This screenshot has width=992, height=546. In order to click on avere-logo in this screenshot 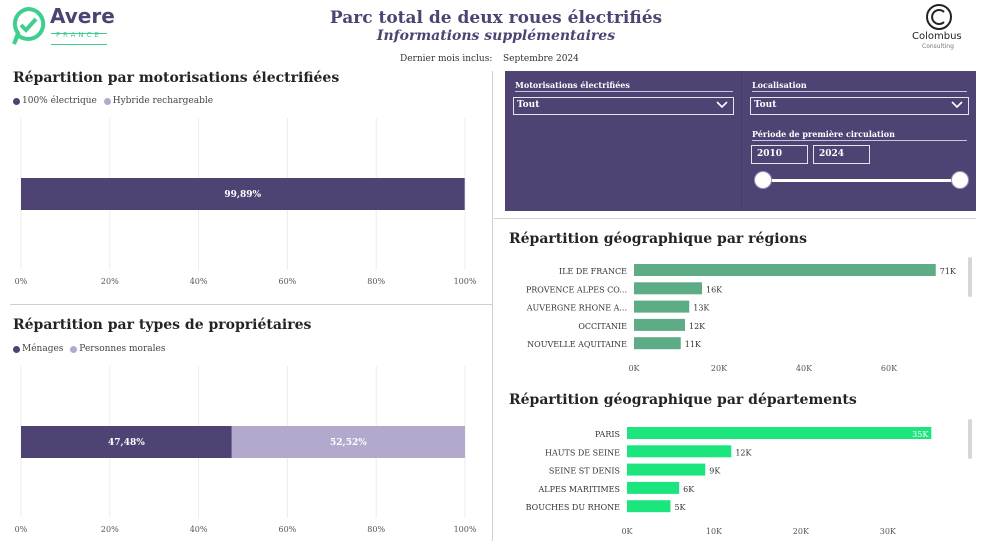, I will do `click(60, 27)`.